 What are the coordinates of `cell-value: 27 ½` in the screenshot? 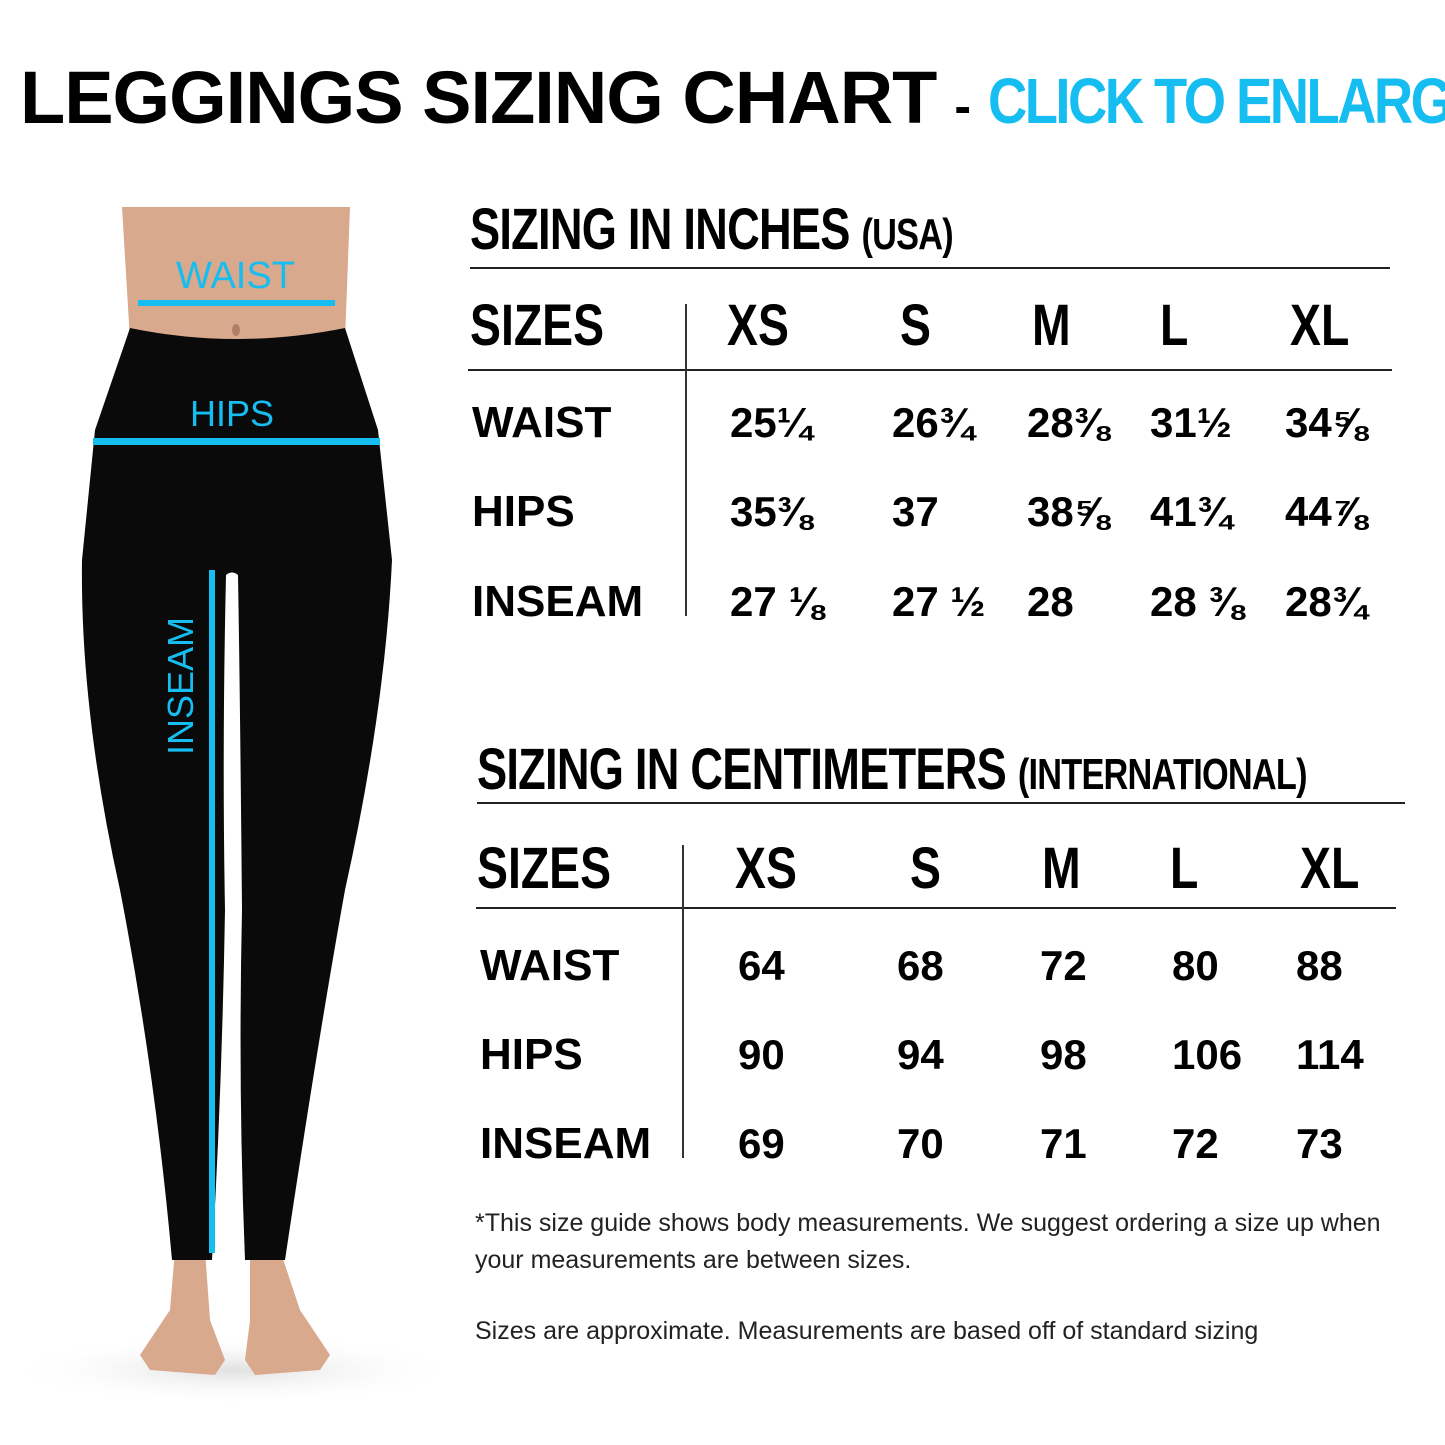 It's located at (939, 601).